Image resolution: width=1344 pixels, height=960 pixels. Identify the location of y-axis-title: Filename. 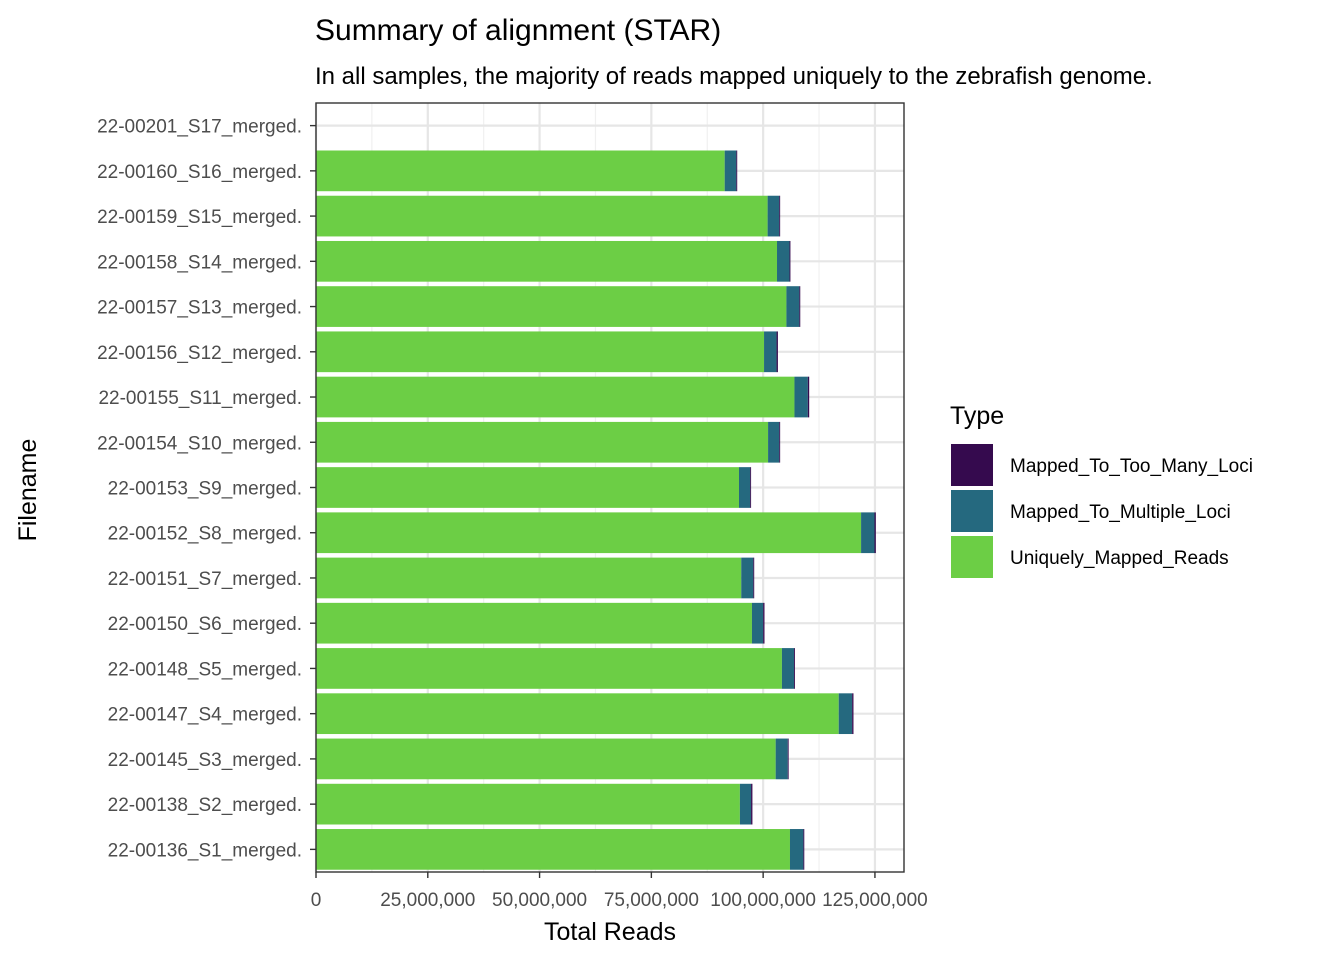
(28, 490).